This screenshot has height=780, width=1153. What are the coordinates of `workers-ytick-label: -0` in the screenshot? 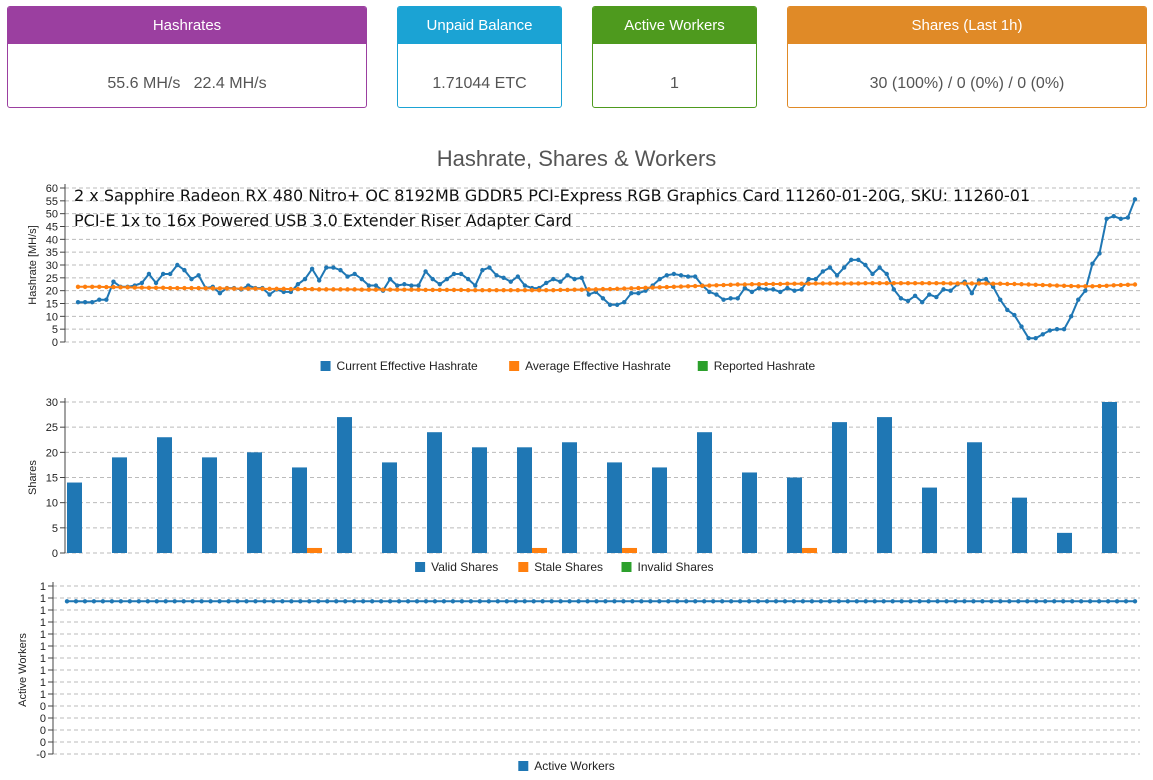 It's located at (41, 755).